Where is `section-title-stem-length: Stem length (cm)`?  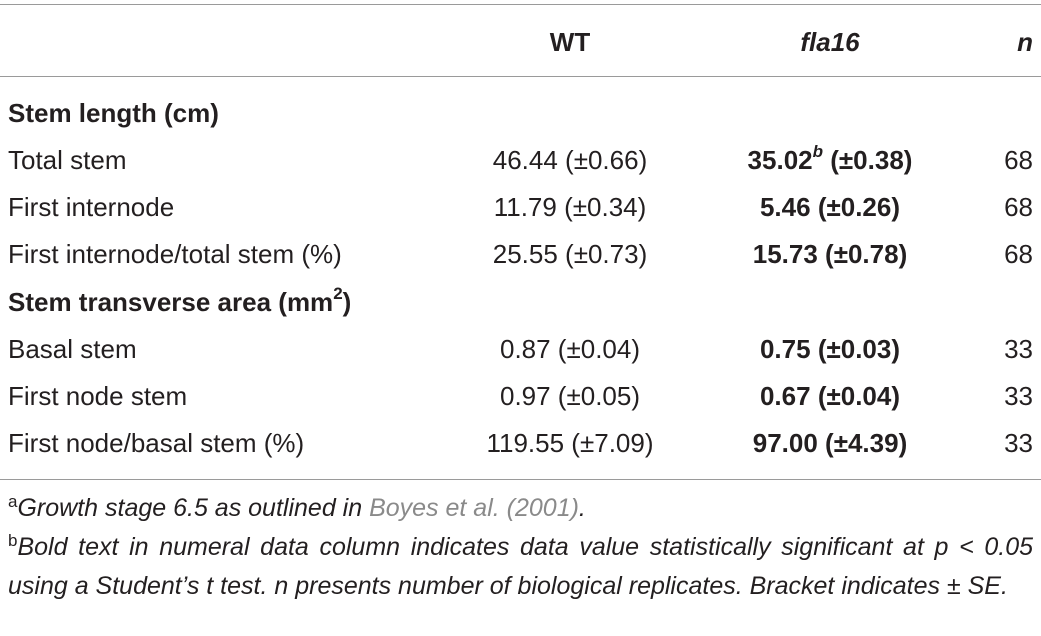 section-title-stem-length: Stem length (cm) is located at coordinates (113, 113).